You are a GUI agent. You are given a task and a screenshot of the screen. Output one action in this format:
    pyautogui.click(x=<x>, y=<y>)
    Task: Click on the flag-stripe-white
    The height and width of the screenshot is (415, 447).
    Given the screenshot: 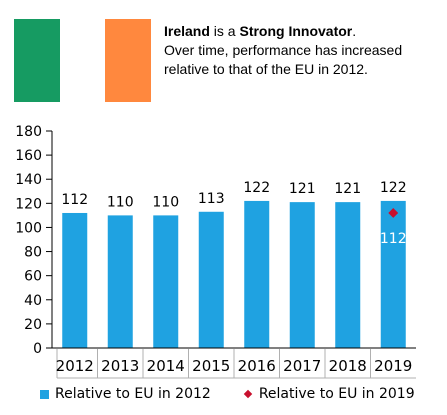 What is the action you would take?
    pyautogui.click(x=82, y=60)
    